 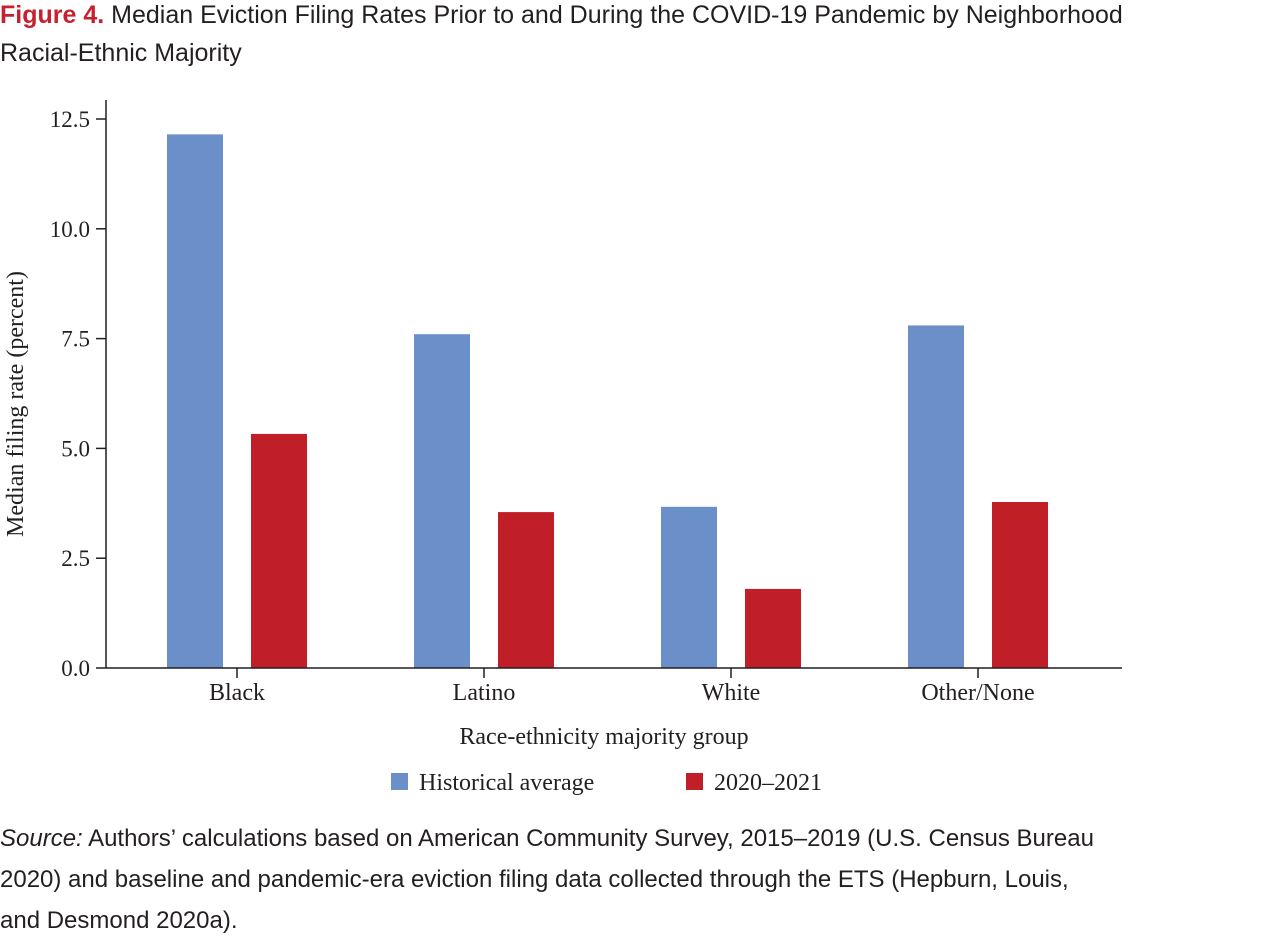 What do you see at coordinates (75, 448) in the screenshot?
I see `y-tick-label: 5.0` at bounding box center [75, 448].